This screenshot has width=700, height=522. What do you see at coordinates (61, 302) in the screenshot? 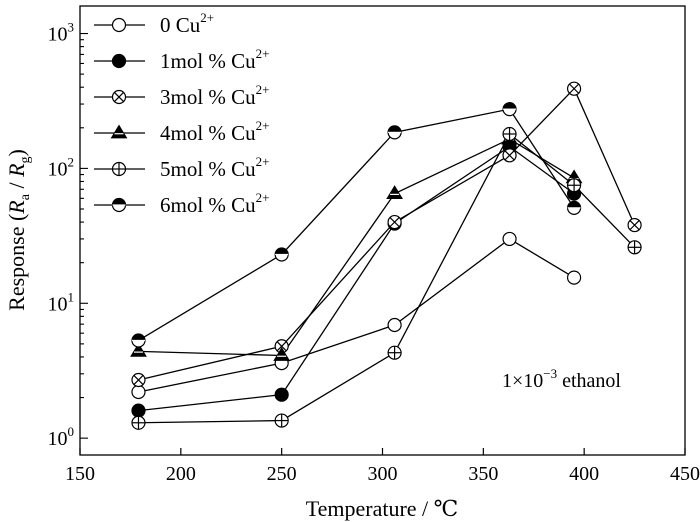
I see `y-tick-label: 10¹` at bounding box center [61, 302].